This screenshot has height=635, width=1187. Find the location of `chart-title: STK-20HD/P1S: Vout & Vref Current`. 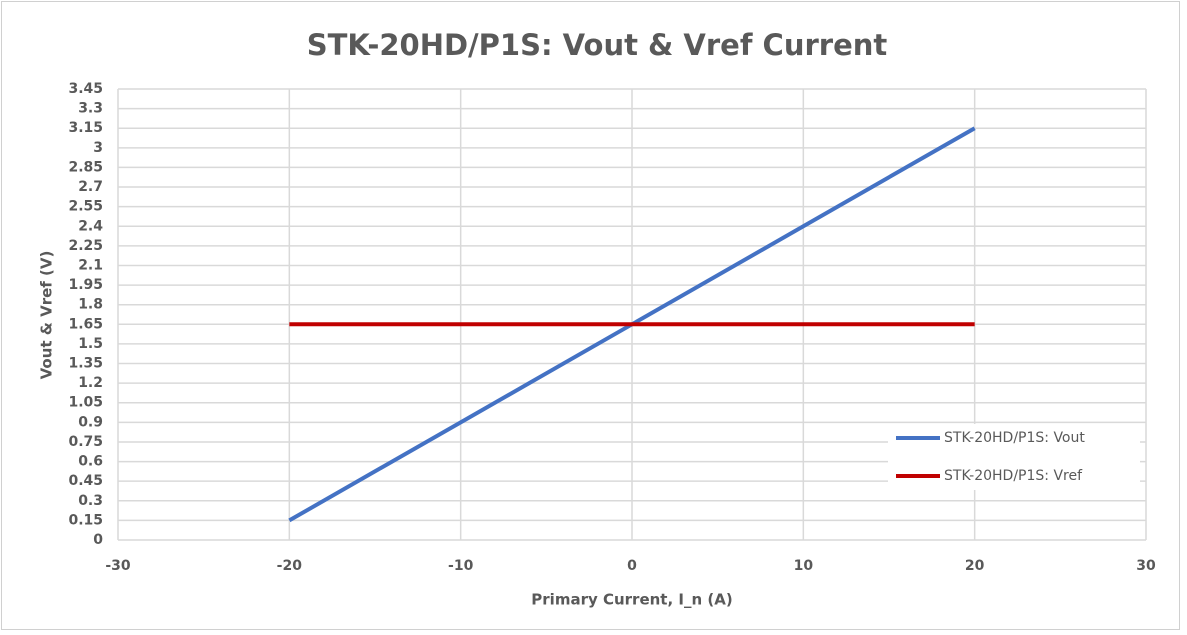

chart-title: STK-20HD/P1S: Vout & Vref Current is located at coordinates (597, 45).